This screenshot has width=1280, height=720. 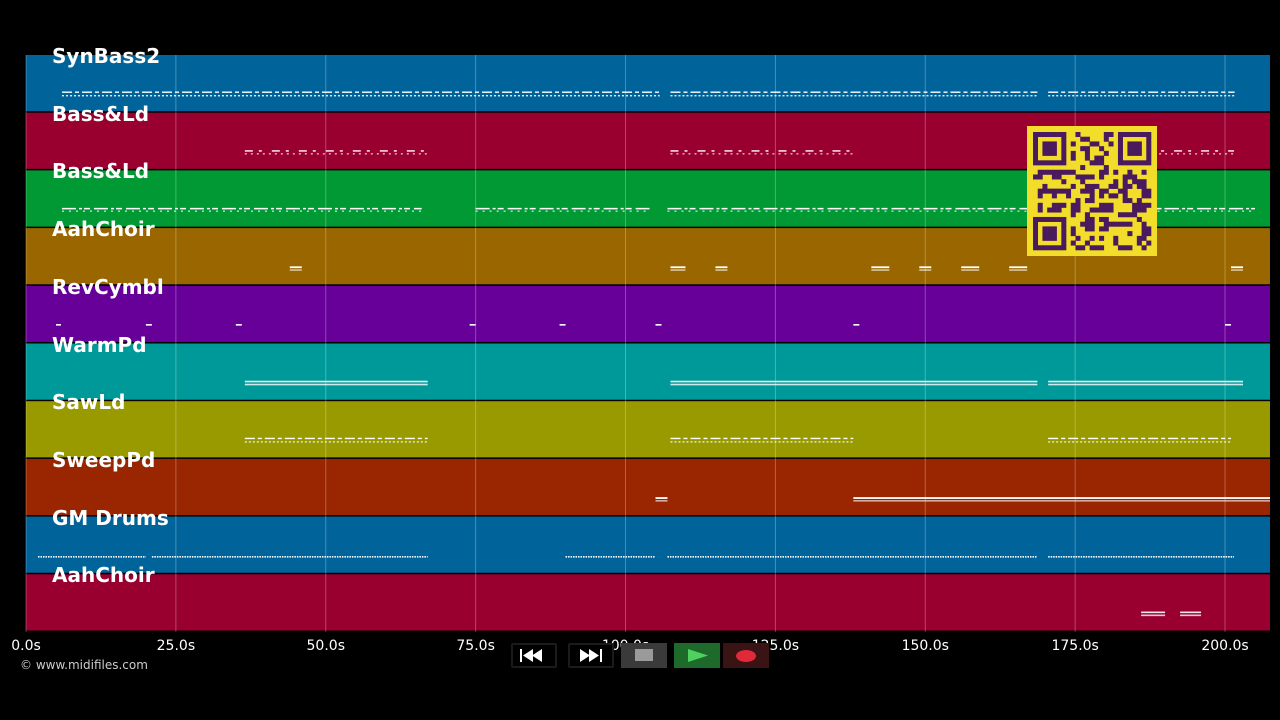 I want to click on track-name: SawLd, so click(x=89, y=402).